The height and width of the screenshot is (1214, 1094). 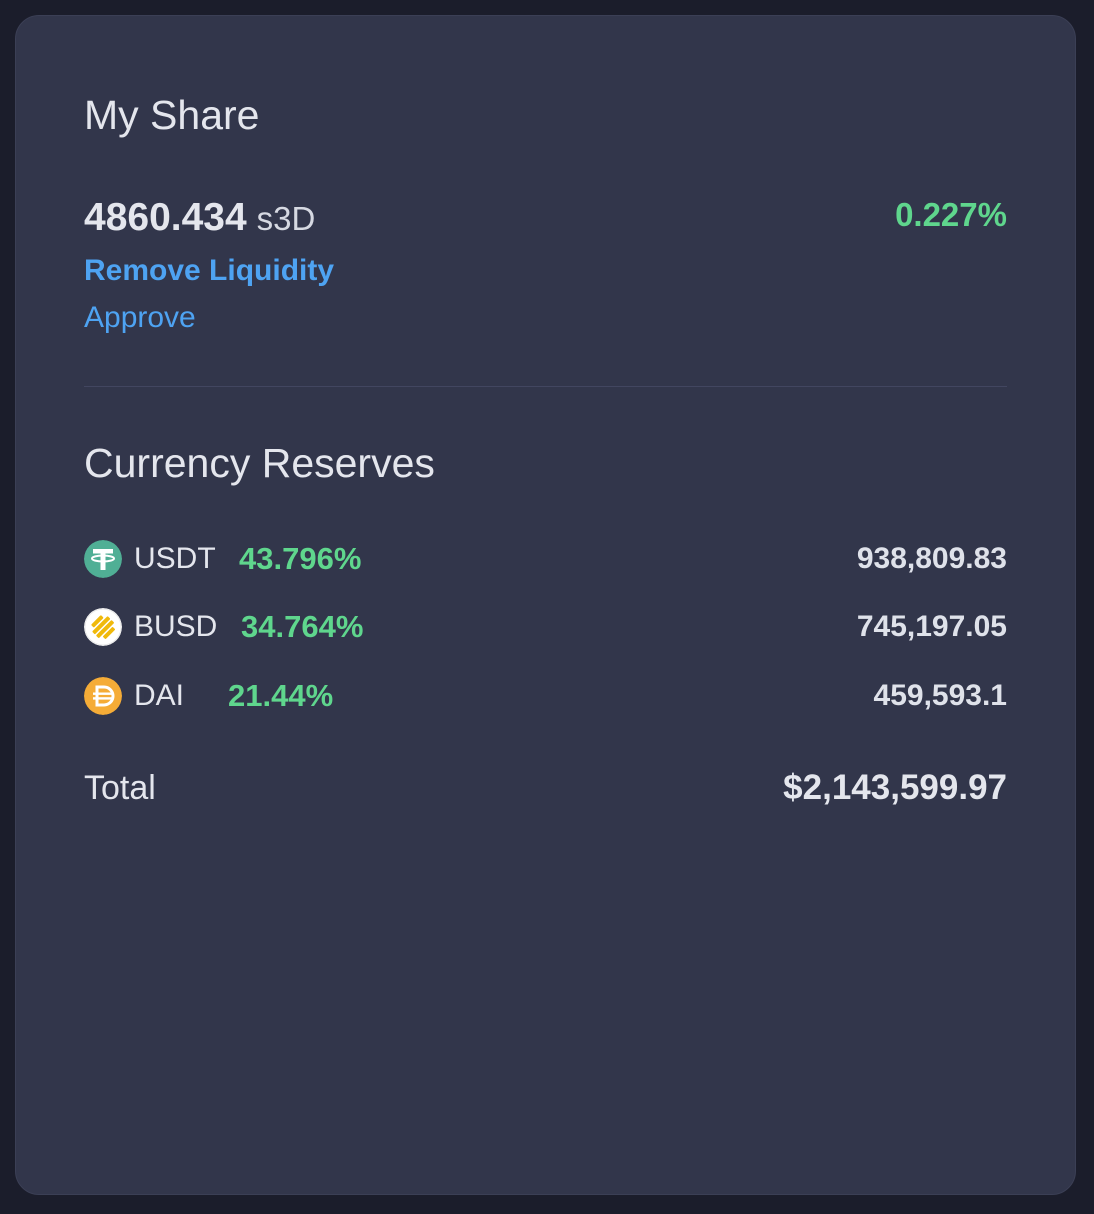 What do you see at coordinates (286, 218) in the screenshot?
I see `share-amount-unit: s3D` at bounding box center [286, 218].